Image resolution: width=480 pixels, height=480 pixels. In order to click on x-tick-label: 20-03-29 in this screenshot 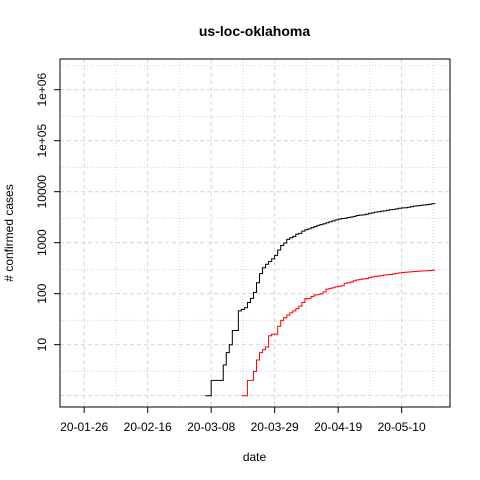, I will do `click(275, 427)`.